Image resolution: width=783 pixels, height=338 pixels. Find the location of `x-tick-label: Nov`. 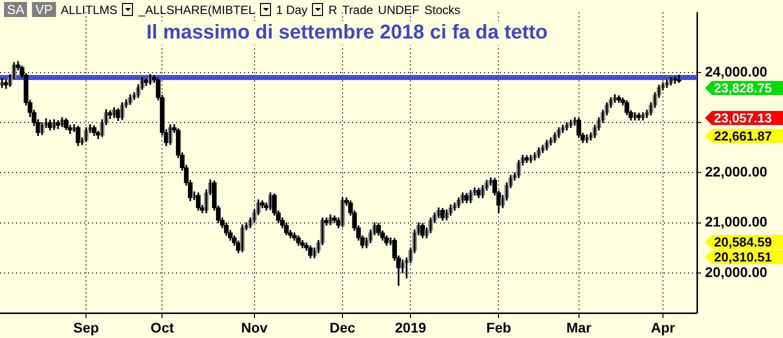

x-tick-label: Nov is located at coordinates (254, 327).